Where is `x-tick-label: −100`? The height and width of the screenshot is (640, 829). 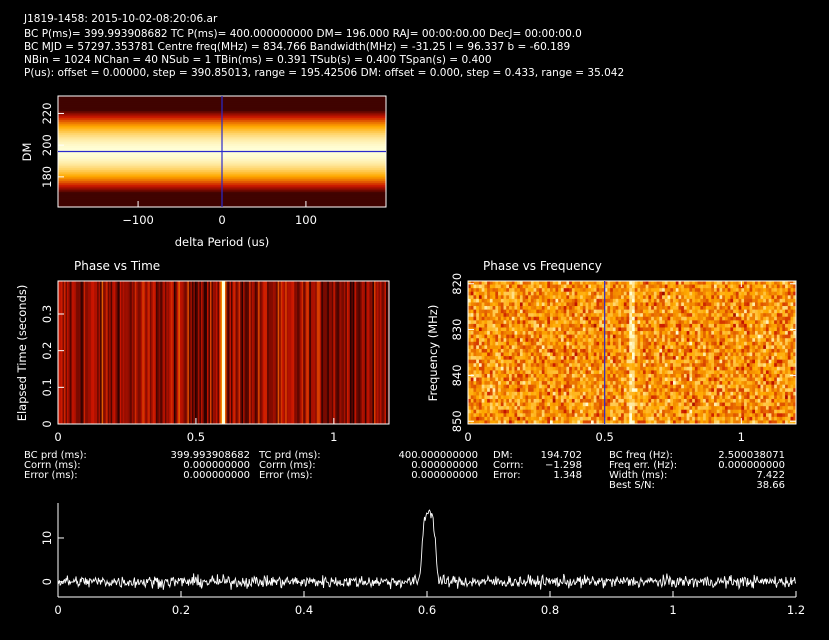
x-tick-label: −100 is located at coordinates (138, 220).